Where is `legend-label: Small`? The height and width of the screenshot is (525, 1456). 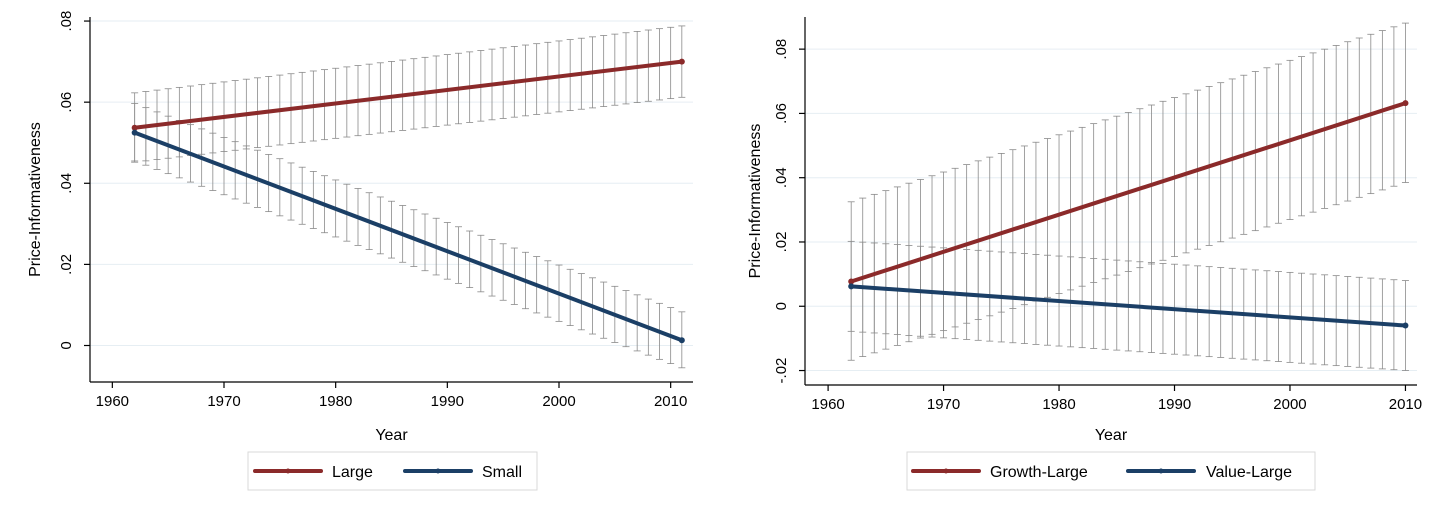
legend-label: Small is located at coordinates (502, 472).